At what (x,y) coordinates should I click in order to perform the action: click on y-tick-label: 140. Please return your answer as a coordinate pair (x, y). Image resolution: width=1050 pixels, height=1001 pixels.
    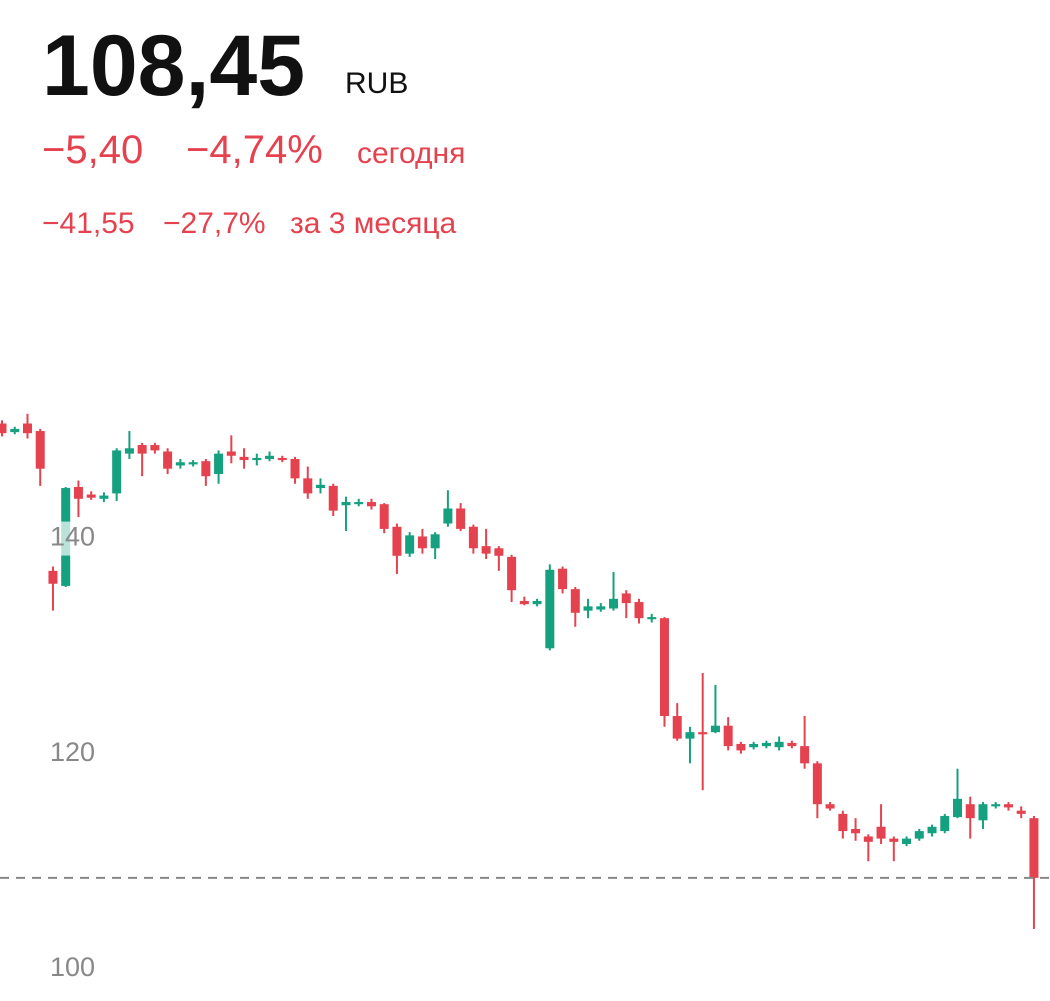
    Looking at the image, I should click on (72, 537).